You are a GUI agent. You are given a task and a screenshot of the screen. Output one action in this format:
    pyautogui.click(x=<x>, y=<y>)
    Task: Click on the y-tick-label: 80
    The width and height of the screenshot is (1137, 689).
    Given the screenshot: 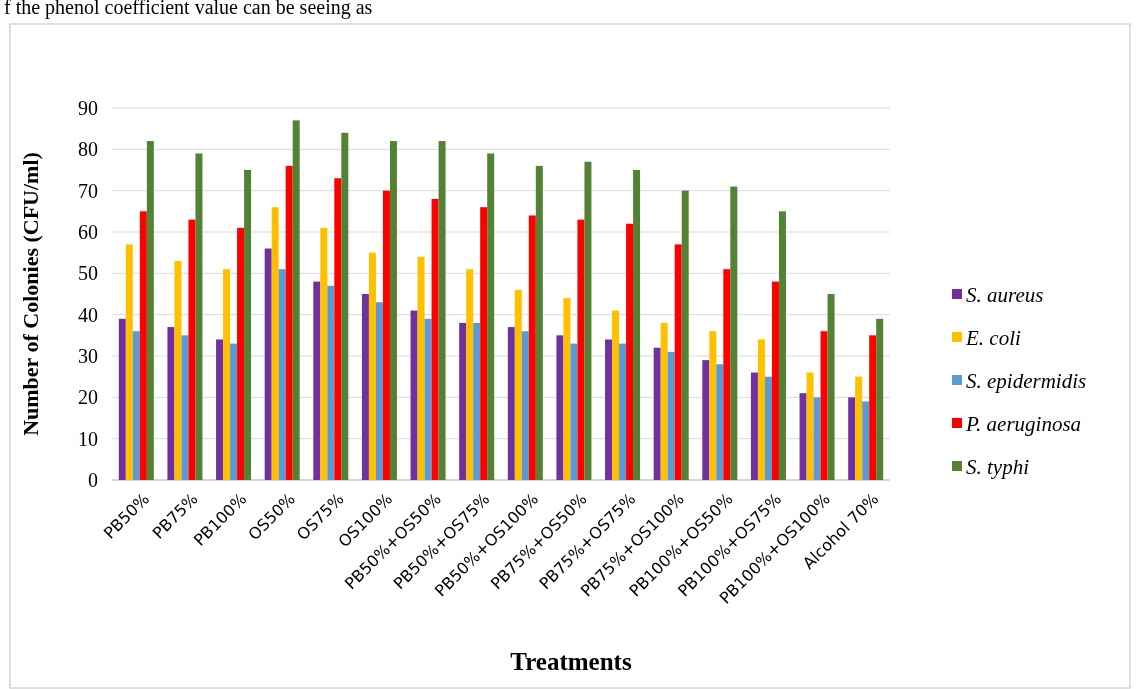 What is the action you would take?
    pyautogui.click(x=88, y=149)
    